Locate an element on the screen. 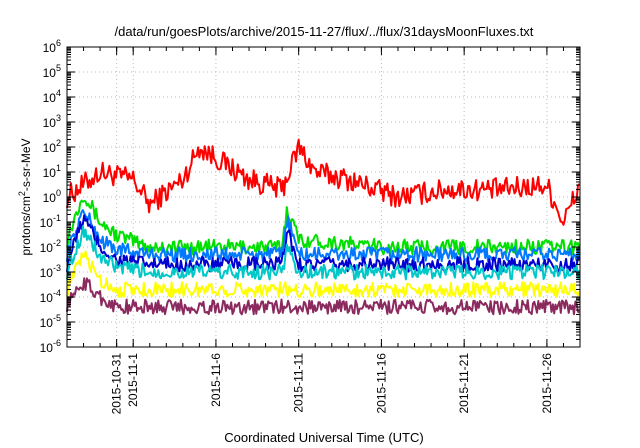 This screenshot has height=448, width=640. y-tick-label: 10⁻⁶ is located at coordinates (50, 346).